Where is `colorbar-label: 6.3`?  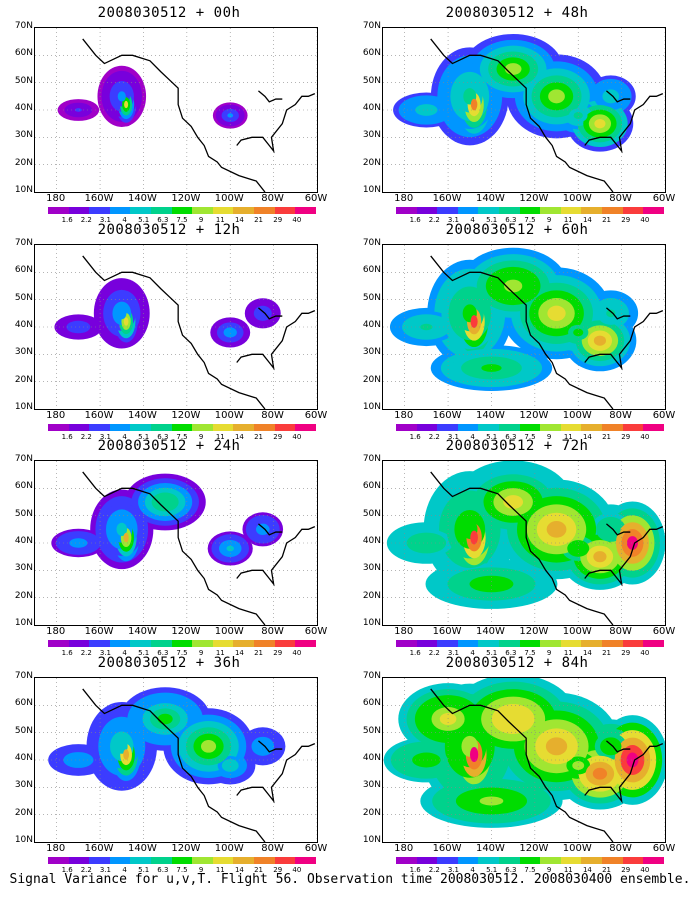
colorbar-label: 6.3 is located at coordinates (511, 437).